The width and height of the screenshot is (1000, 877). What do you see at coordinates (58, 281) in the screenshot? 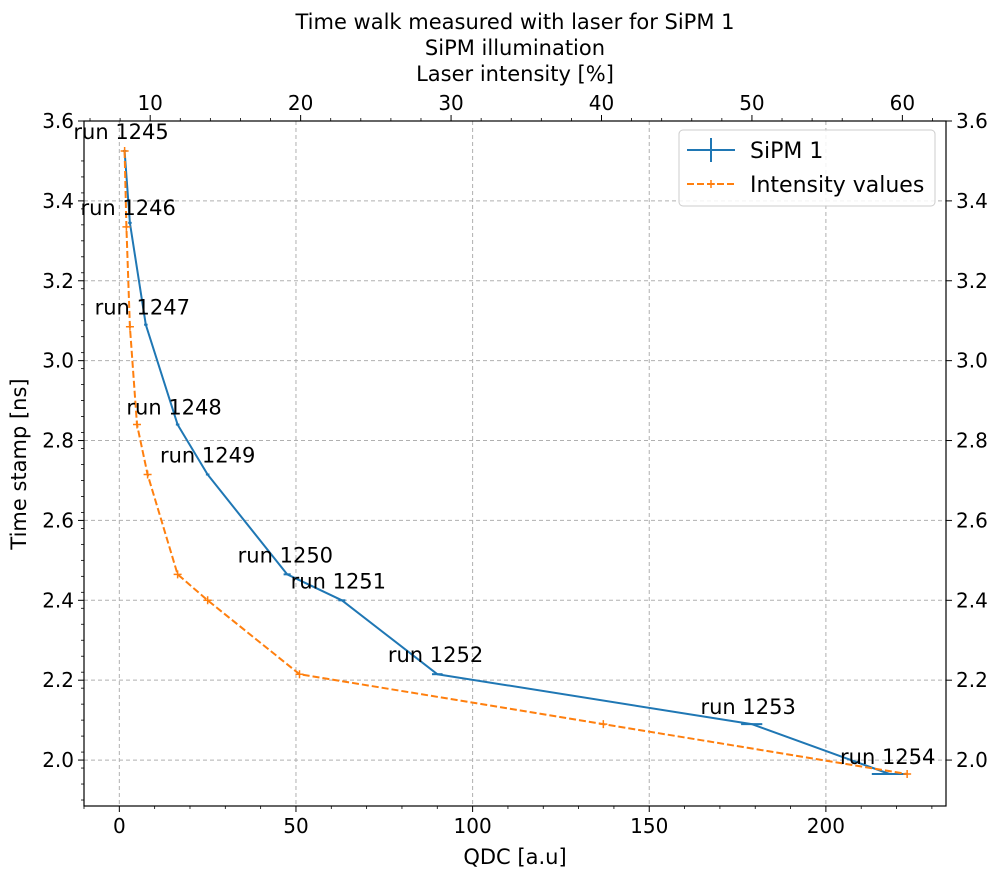
I see `y-tick-label: 3.2` at bounding box center [58, 281].